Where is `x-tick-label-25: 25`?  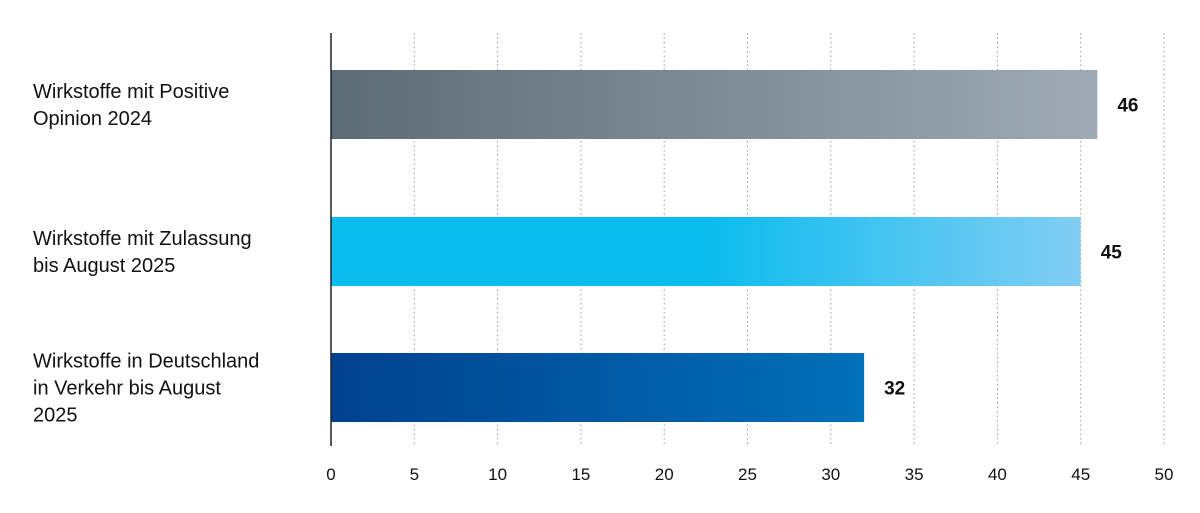
x-tick-label-25: 25 is located at coordinates (747, 474).